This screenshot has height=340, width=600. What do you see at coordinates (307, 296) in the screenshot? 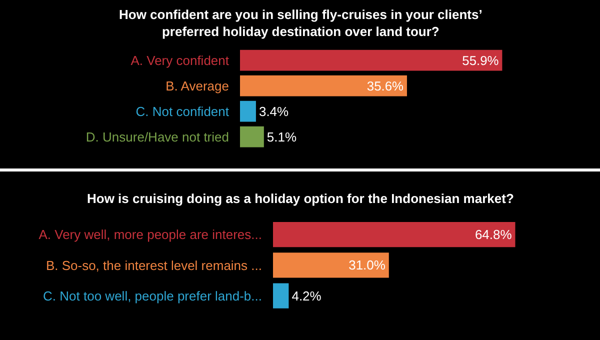
I see `data-label: 4.2%` at bounding box center [307, 296].